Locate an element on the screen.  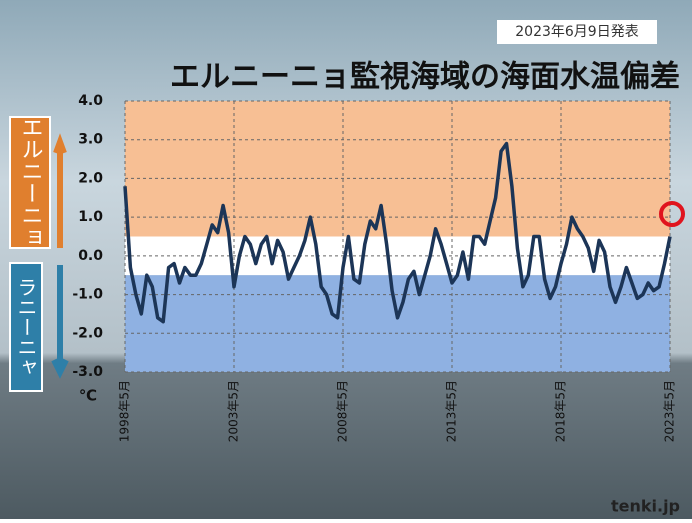
upper-arrow is located at coordinates (60, 190).